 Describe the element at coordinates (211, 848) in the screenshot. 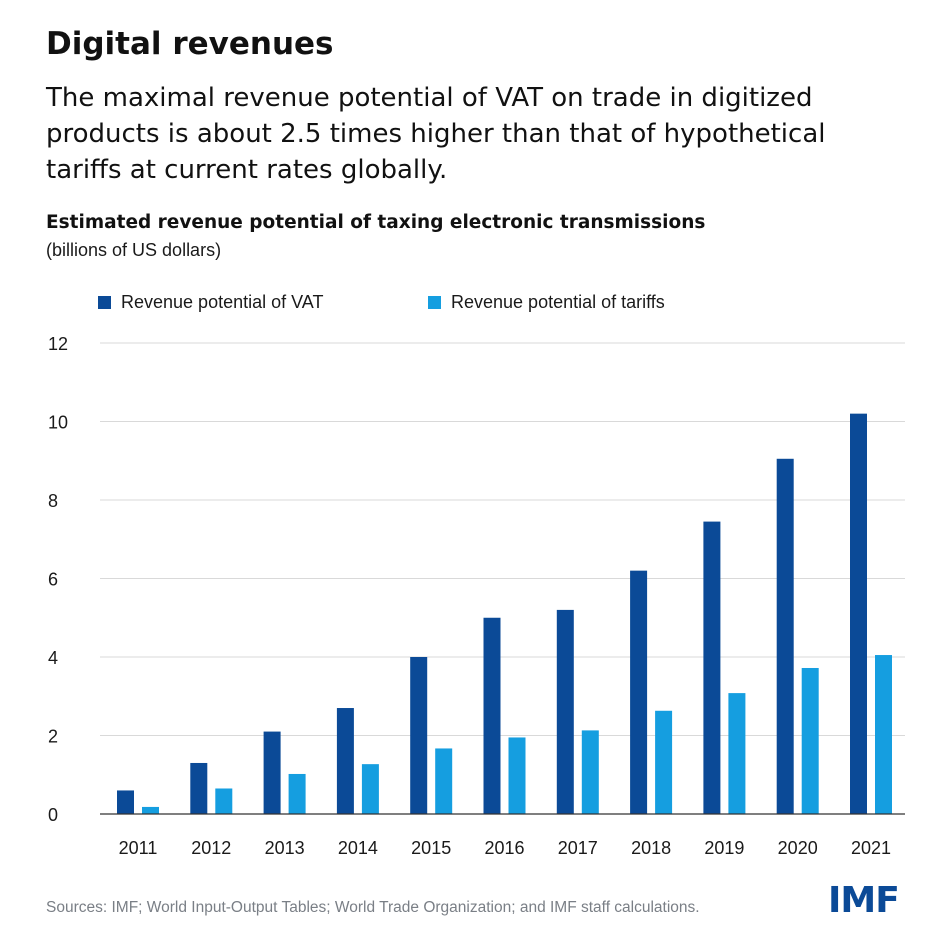

I see `x-tick-label: 2012` at that location.